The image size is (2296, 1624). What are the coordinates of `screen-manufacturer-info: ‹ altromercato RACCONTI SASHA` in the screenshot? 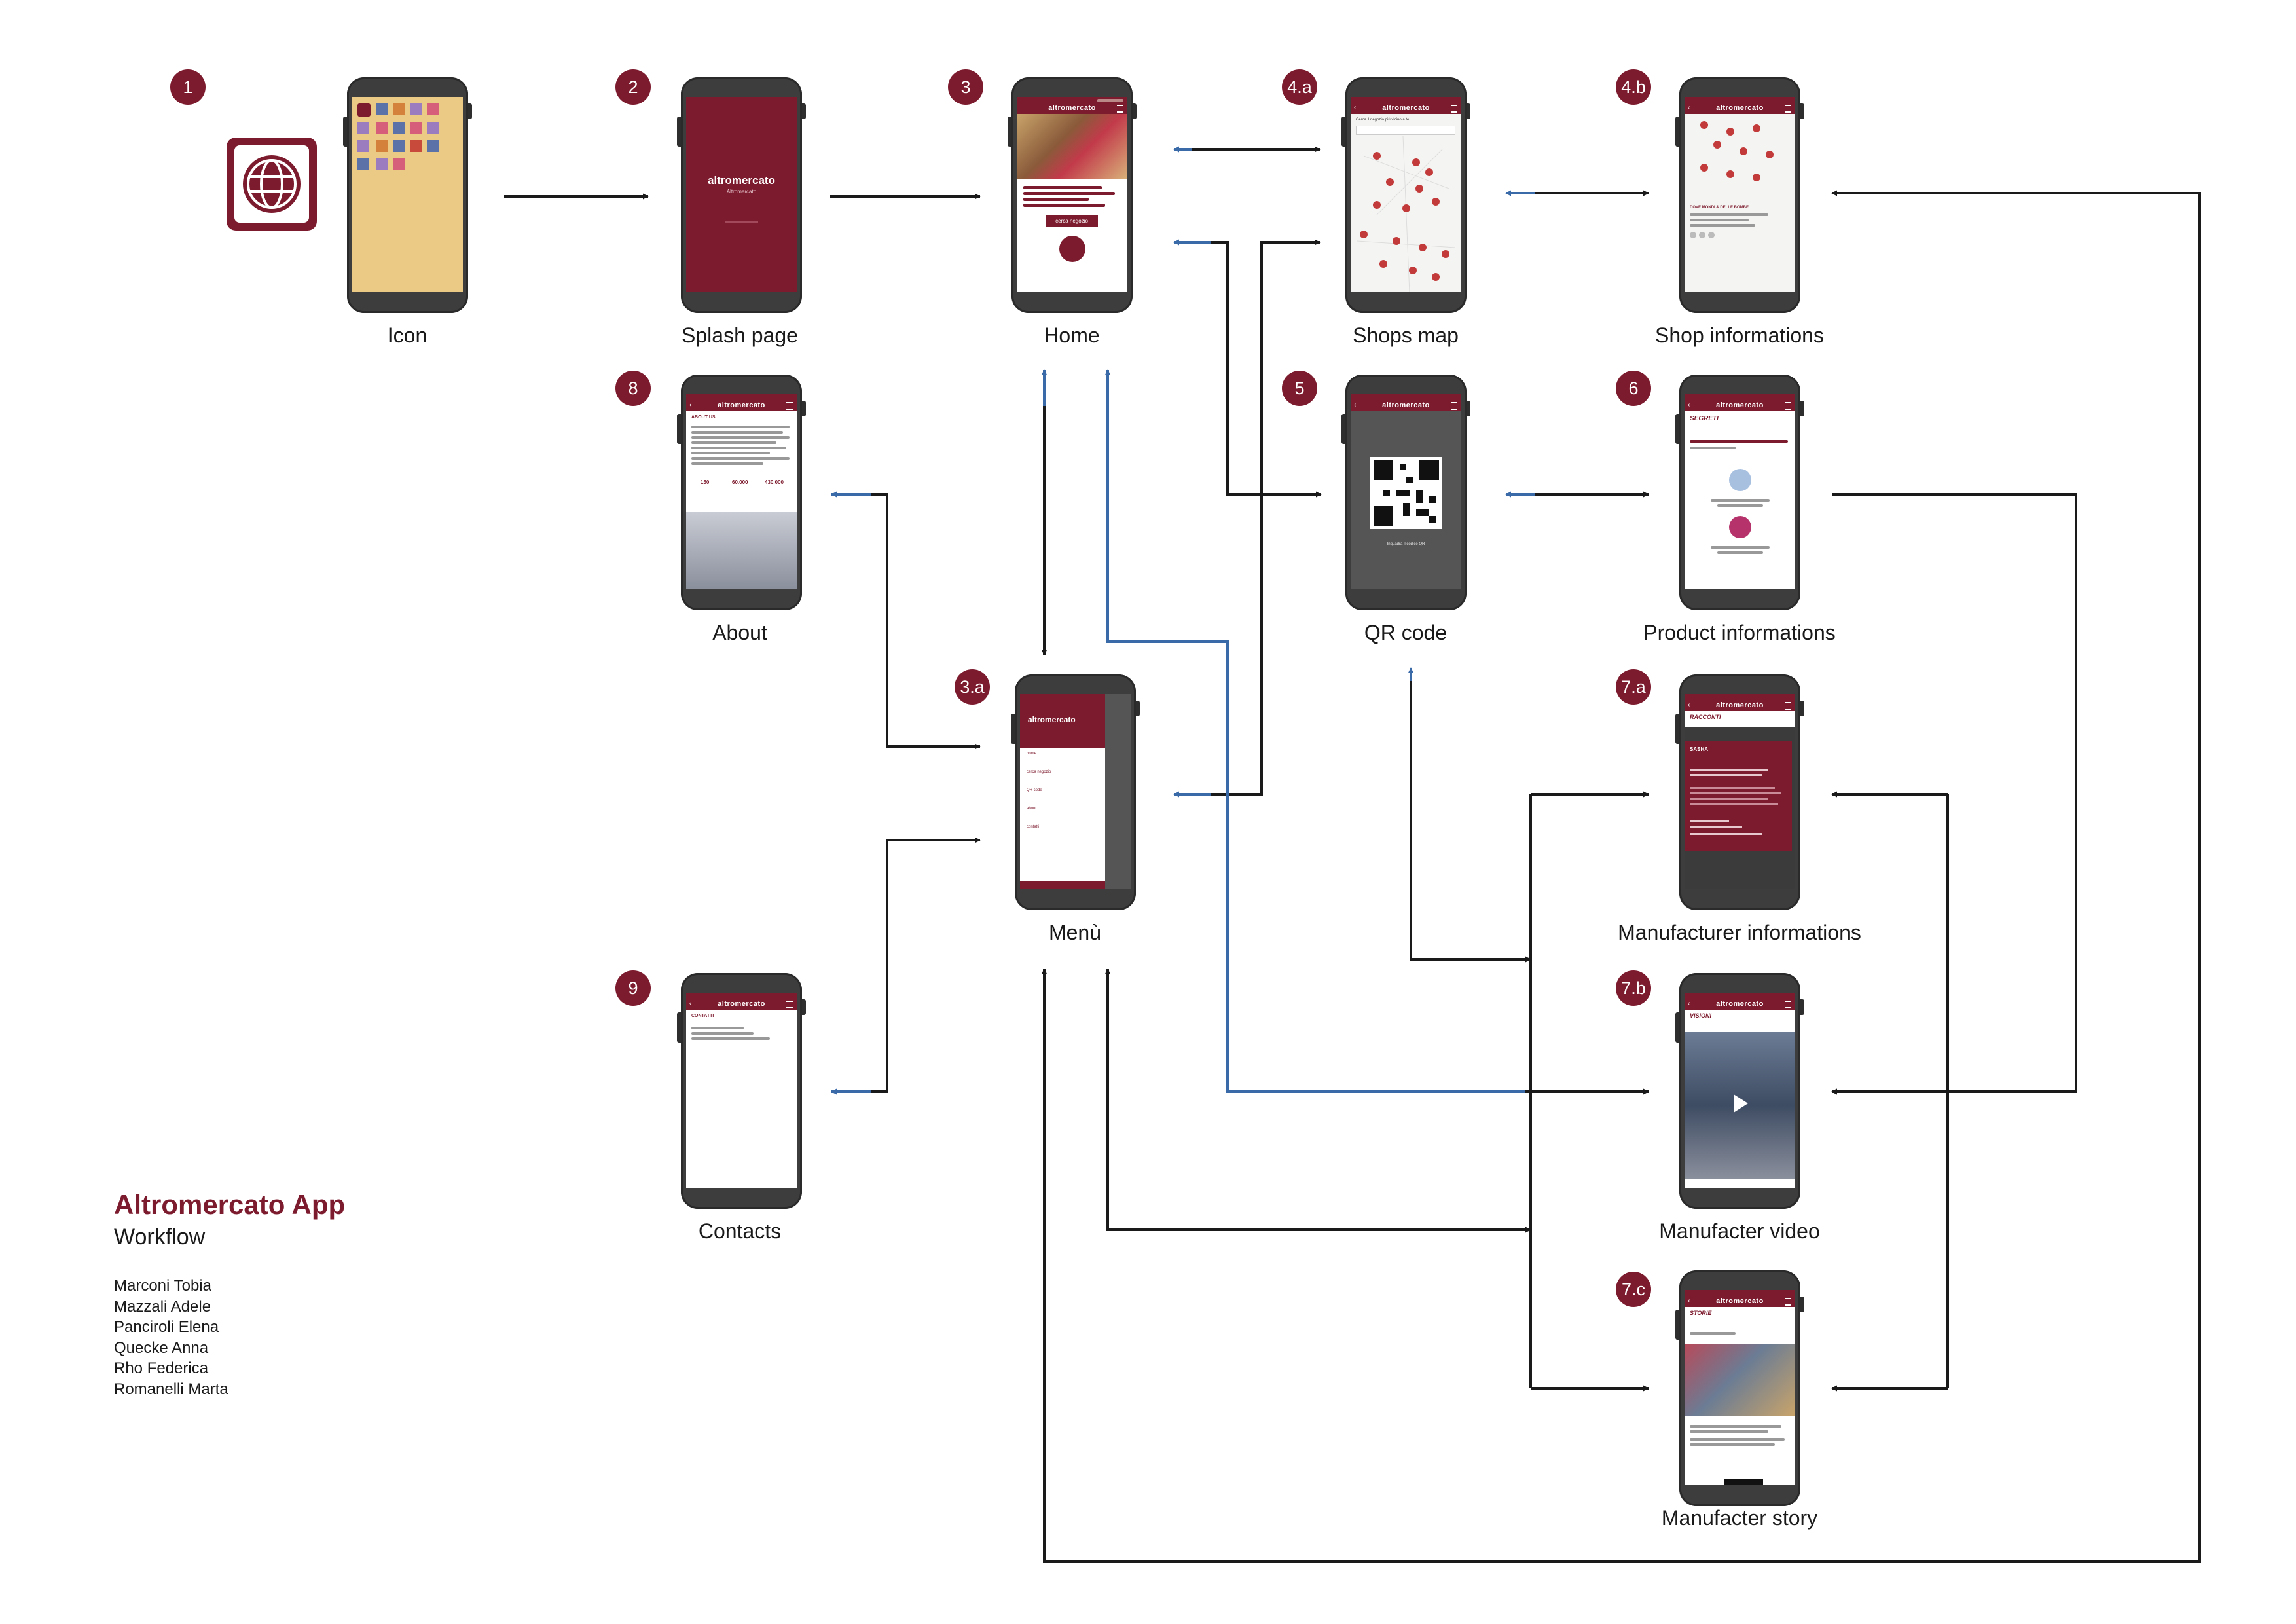 It's located at (1740, 791).